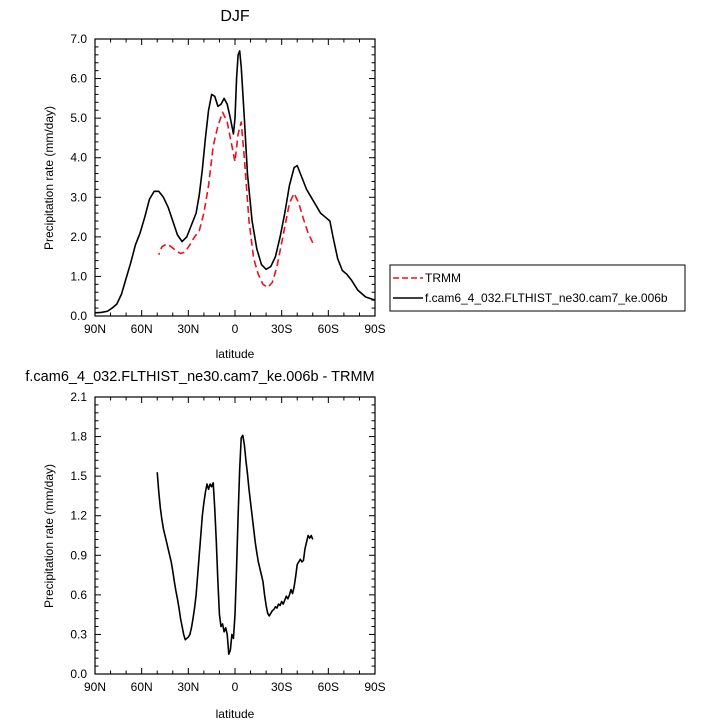 The width and height of the screenshot is (727, 727). Describe the element at coordinates (78, 237) in the screenshot. I see `top-y-tick-label: 2.0` at that location.